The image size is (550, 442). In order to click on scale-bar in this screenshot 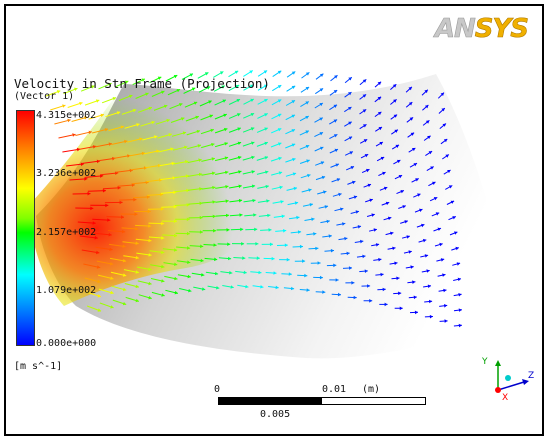, I will do `click(322, 401)`.